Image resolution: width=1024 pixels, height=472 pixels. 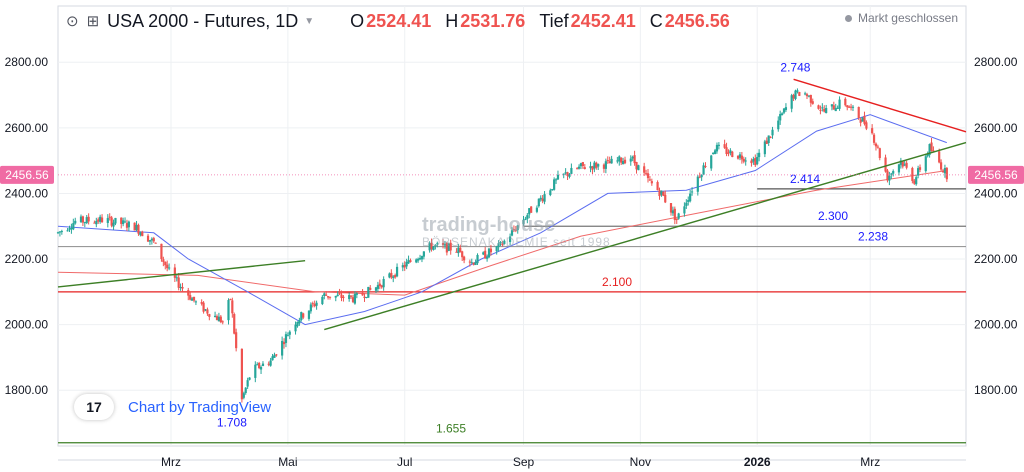 I want to click on tradingview-logo-icon: 17, so click(x=94, y=407).